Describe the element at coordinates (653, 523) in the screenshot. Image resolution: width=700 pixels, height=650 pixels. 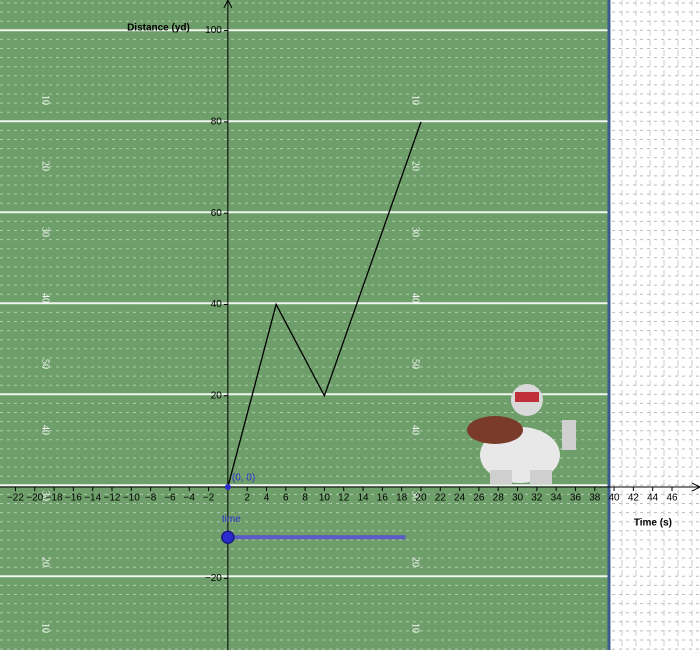
I see `x-axis-title: Time (s)` at that location.